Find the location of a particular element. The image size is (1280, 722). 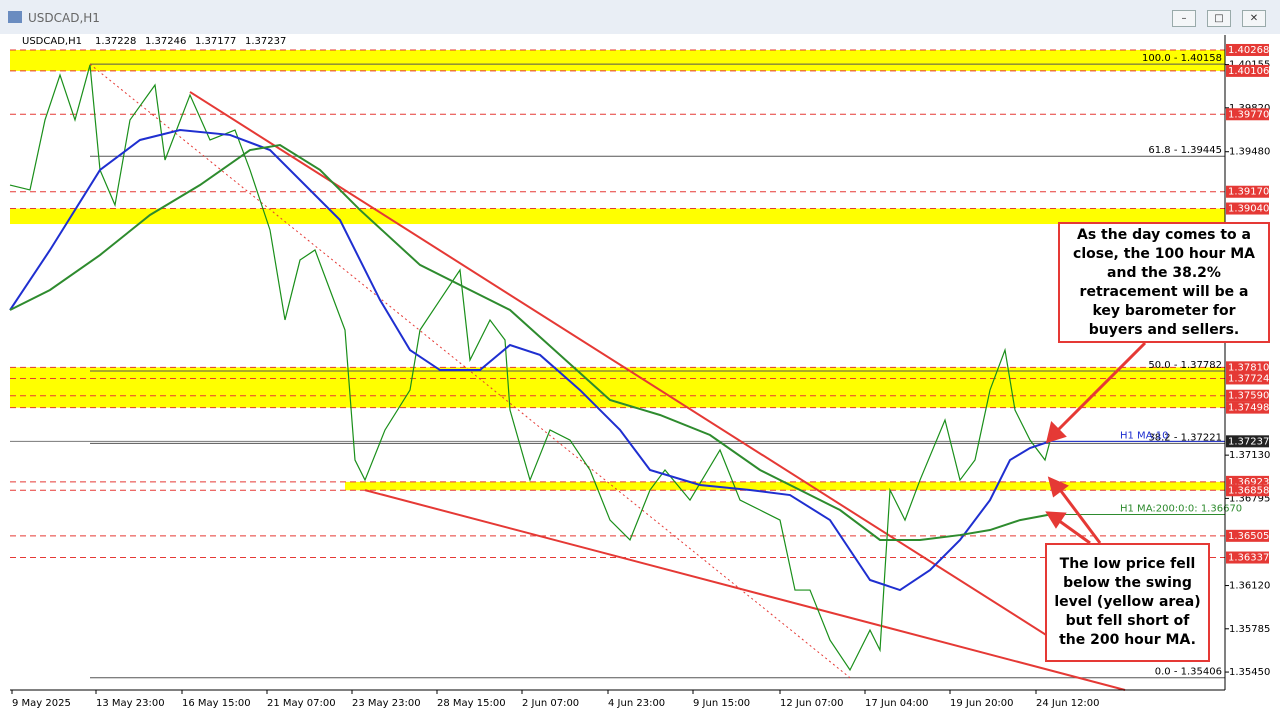

arrows is located at coordinates (1096, 443).